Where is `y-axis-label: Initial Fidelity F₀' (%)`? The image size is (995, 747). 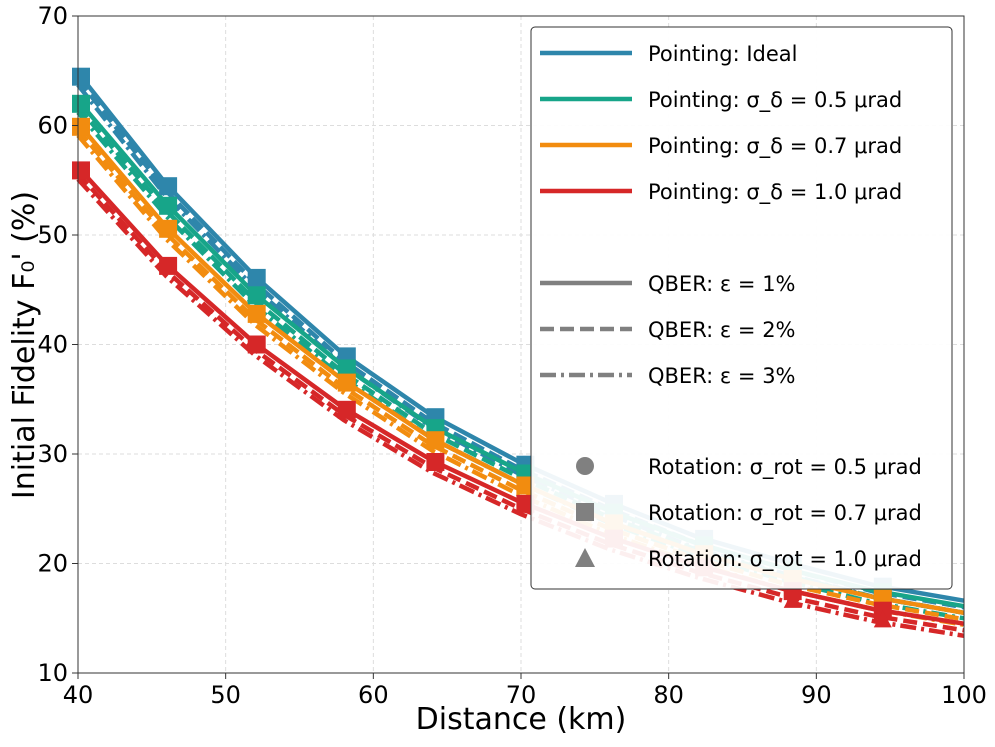
y-axis-label: Initial Fidelity F₀' (%) is located at coordinates (24, 345).